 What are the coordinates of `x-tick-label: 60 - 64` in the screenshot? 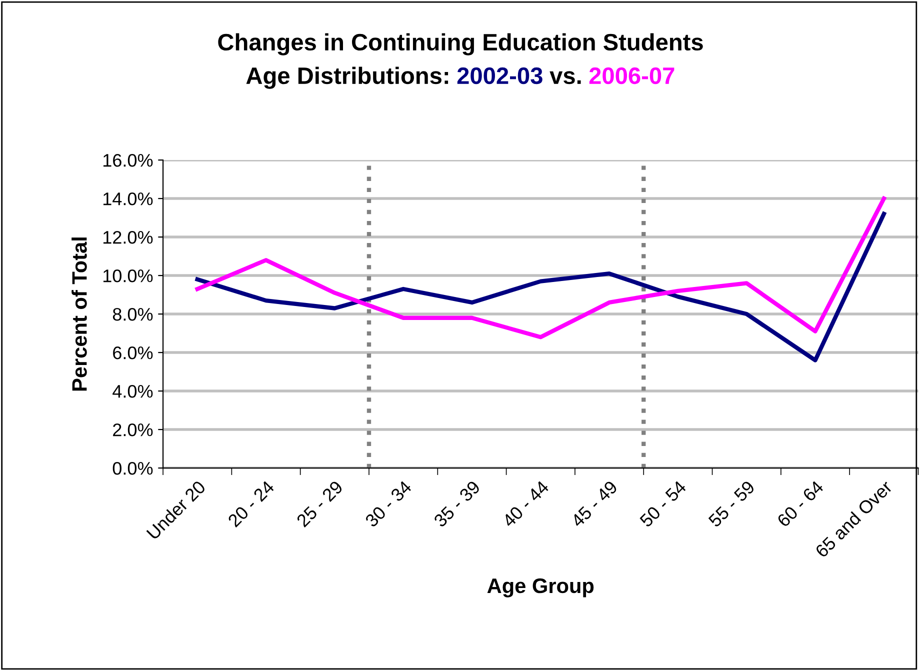 It's located at (800, 504).